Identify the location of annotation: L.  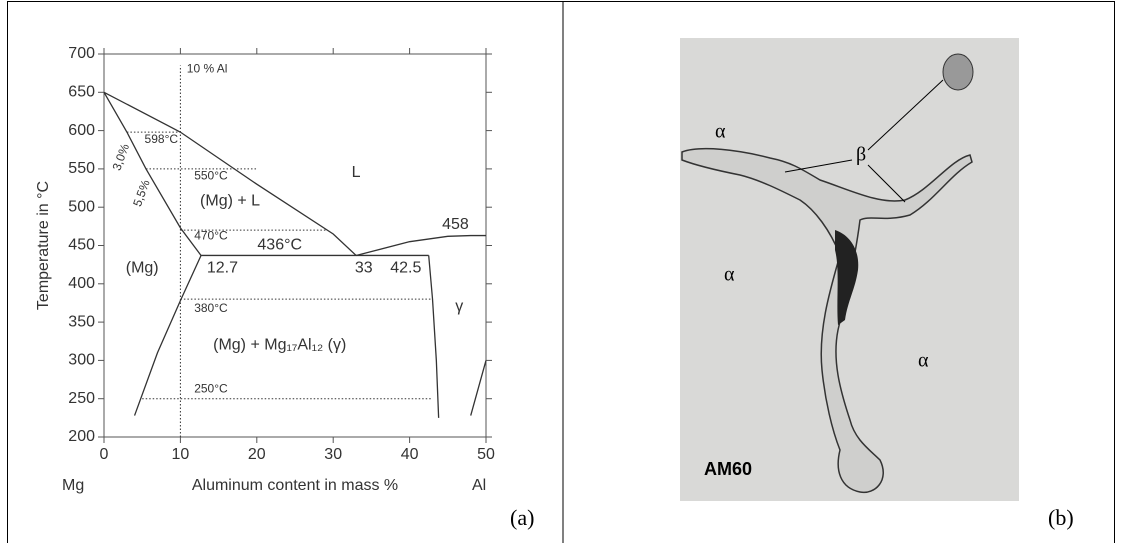
(356, 172).